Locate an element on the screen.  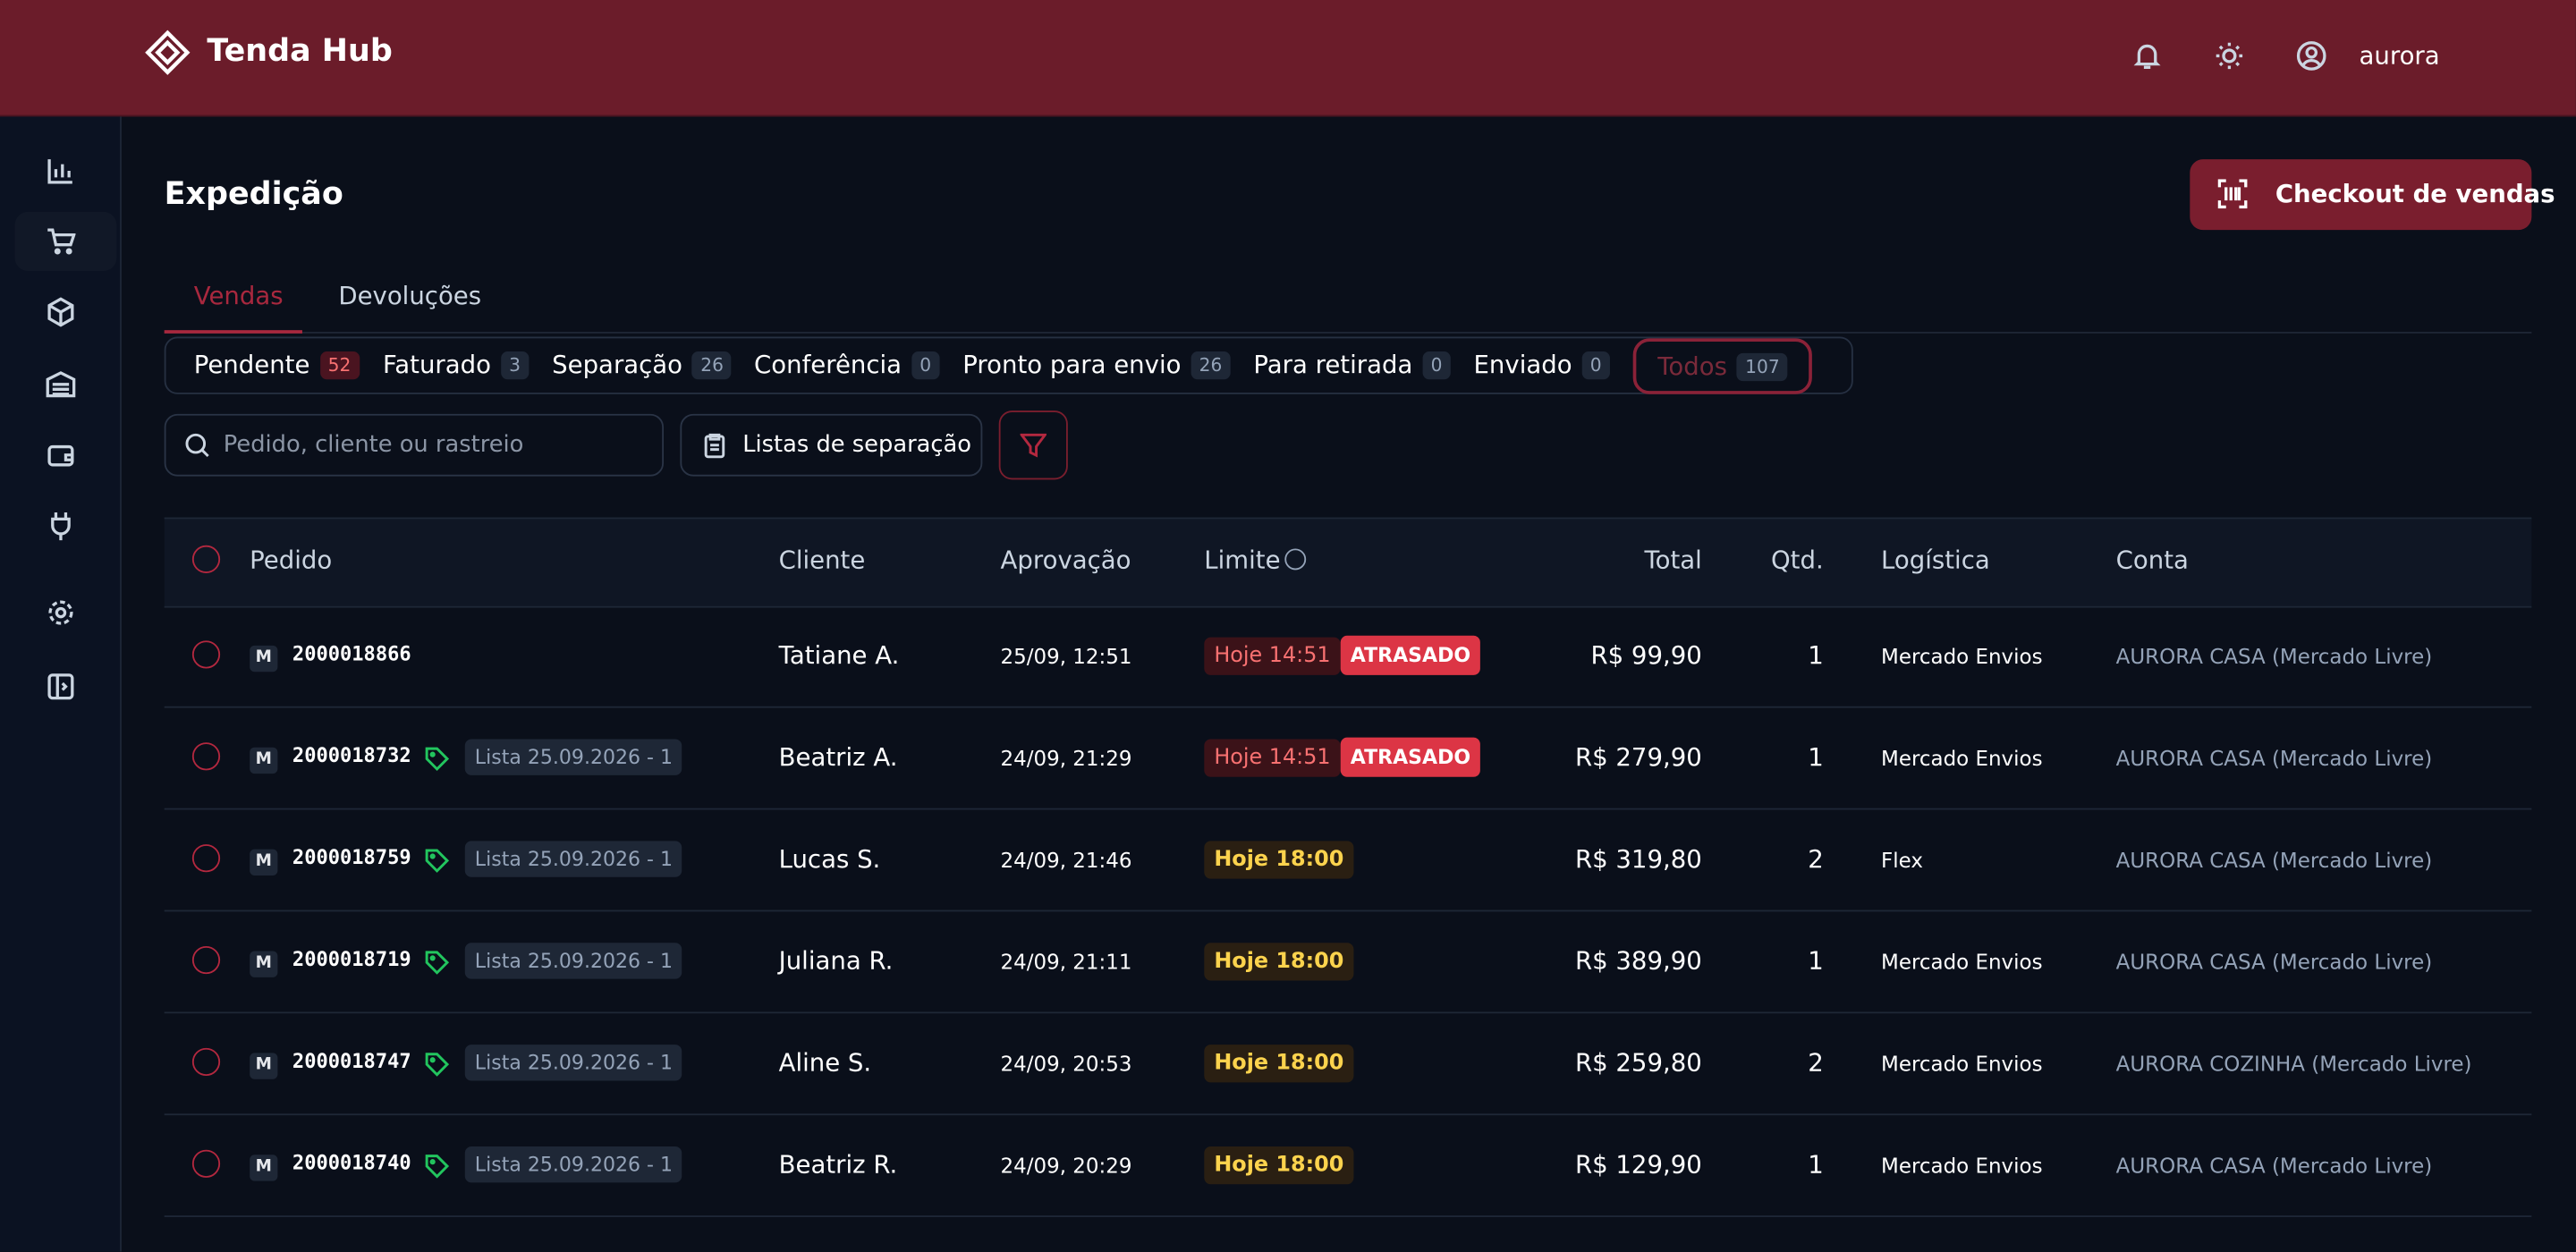
client: Aline S. is located at coordinates (825, 1062).